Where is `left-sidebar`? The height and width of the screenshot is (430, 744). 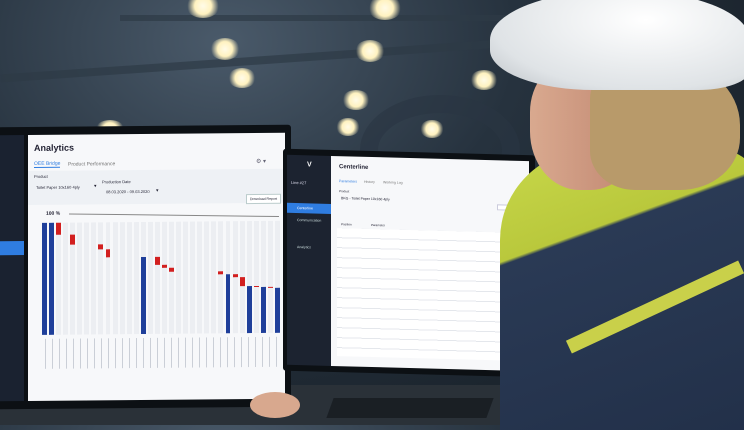 left-sidebar is located at coordinates (12, 268).